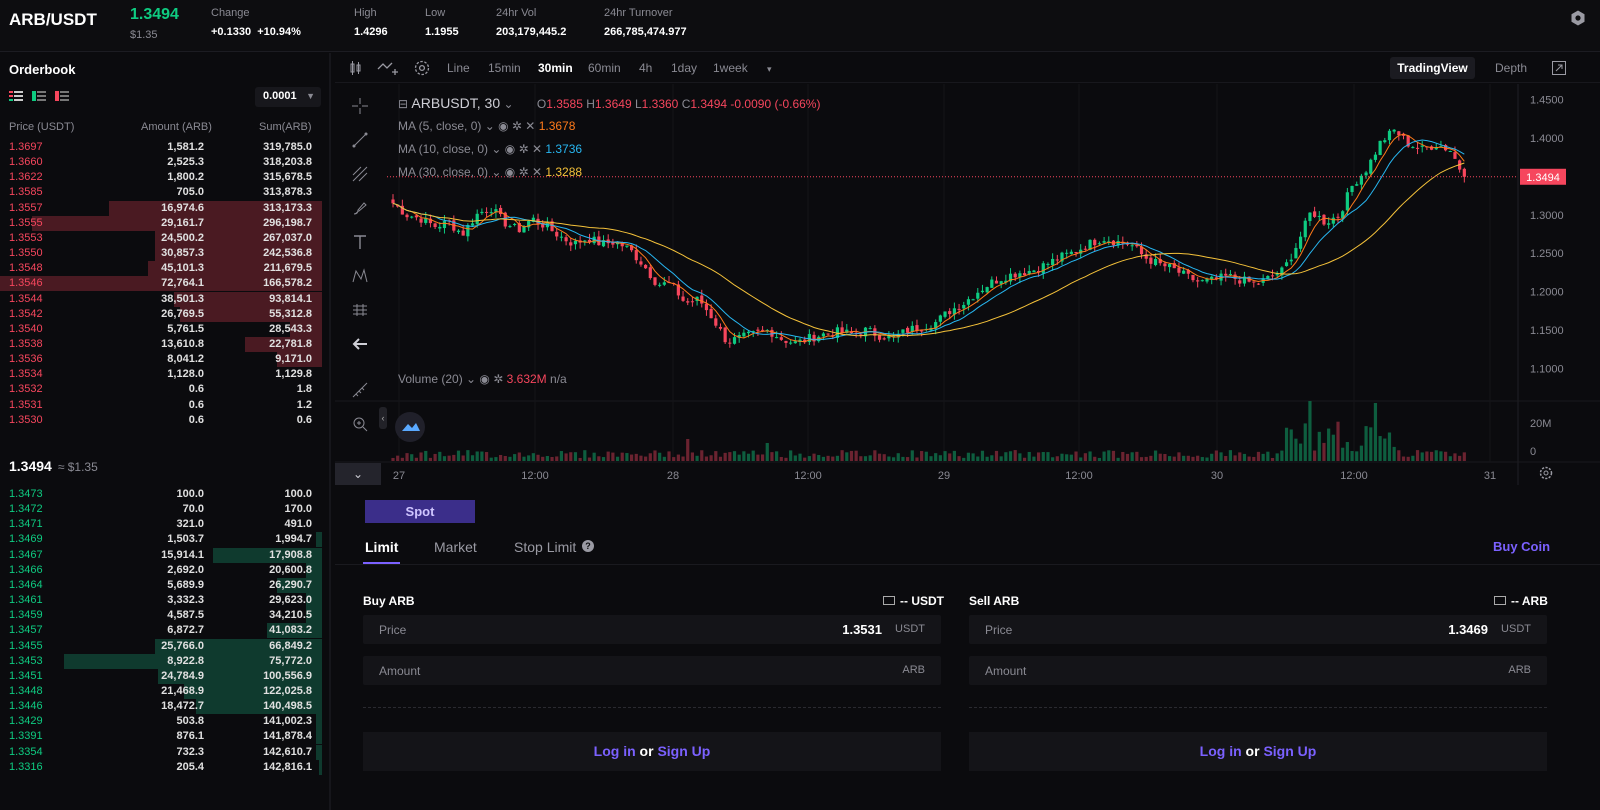  Describe the element at coordinates (161, 405) in the screenshot. I see `asks-row: 1.3531 0.6 1.2` at that location.